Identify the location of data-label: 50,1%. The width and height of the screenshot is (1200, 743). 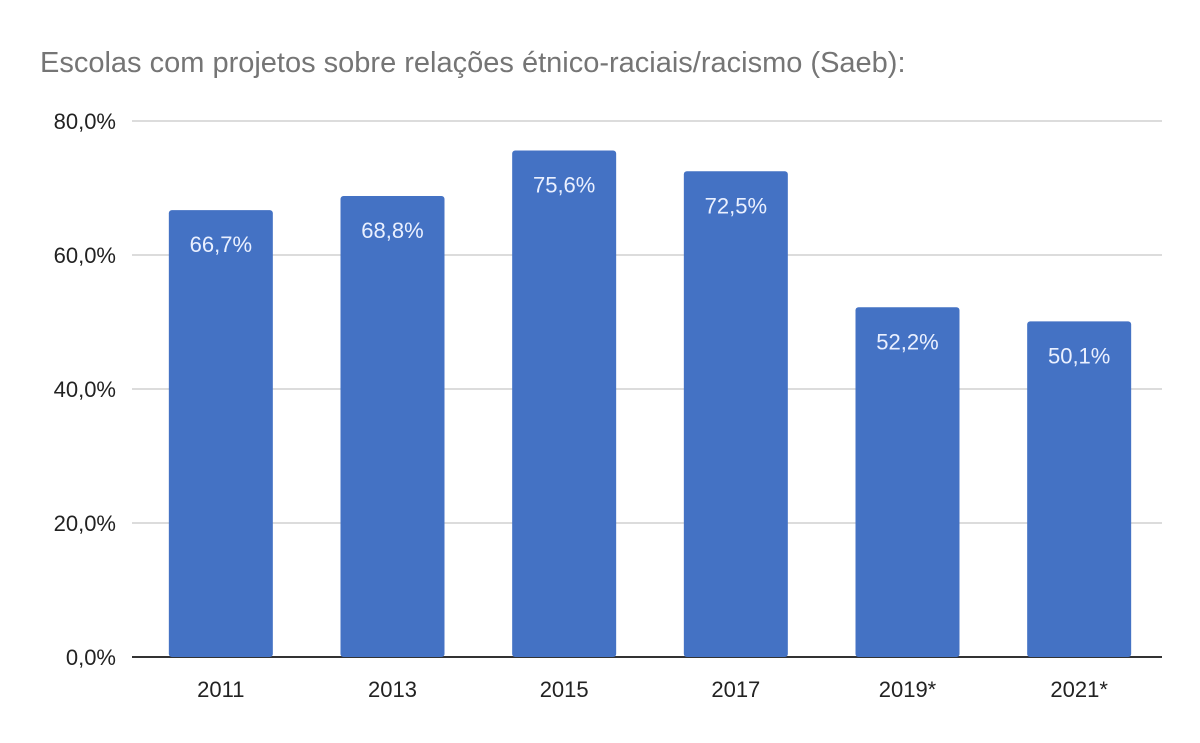
(1079, 355).